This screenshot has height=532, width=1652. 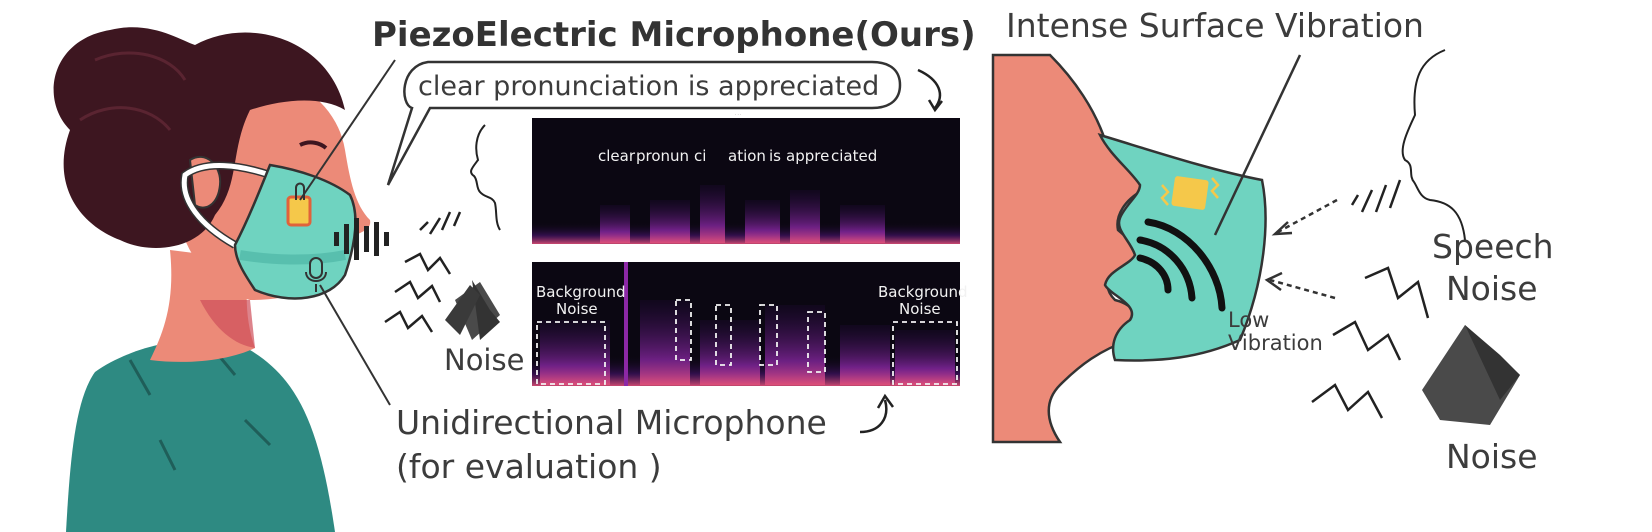 What do you see at coordinates (485, 177) in the screenshot?
I see `person-silhouette-icon` at bounding box center [485, 177].